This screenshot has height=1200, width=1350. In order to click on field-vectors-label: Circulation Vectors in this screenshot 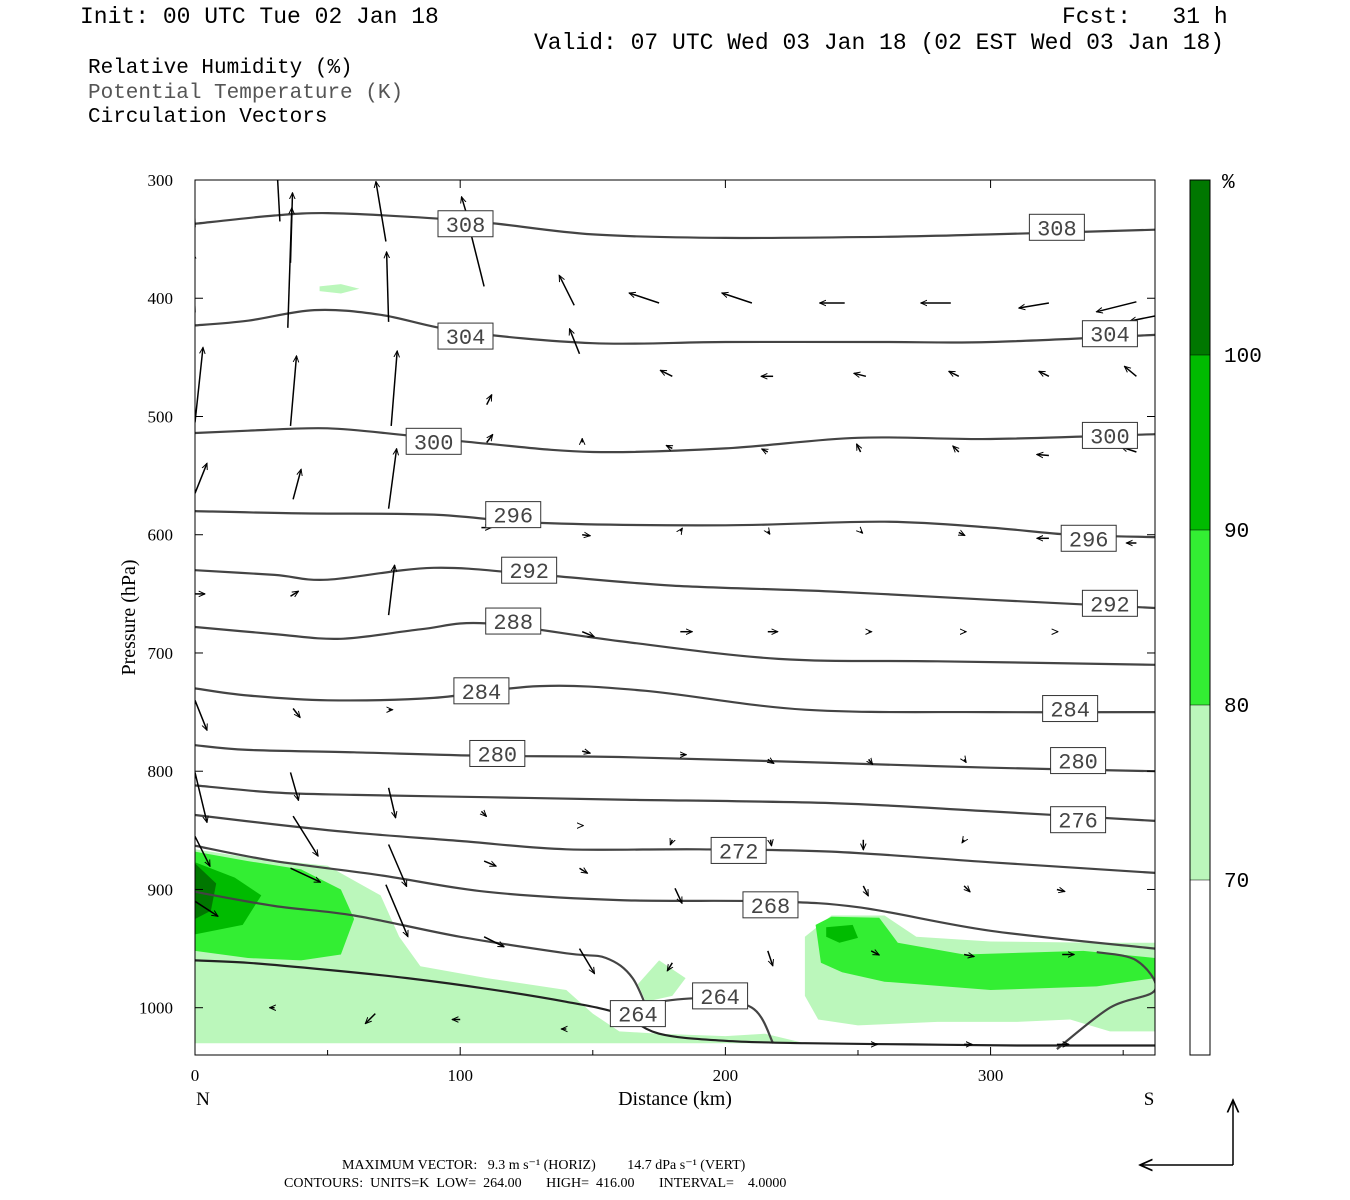, I will do `click(208, 117)`.